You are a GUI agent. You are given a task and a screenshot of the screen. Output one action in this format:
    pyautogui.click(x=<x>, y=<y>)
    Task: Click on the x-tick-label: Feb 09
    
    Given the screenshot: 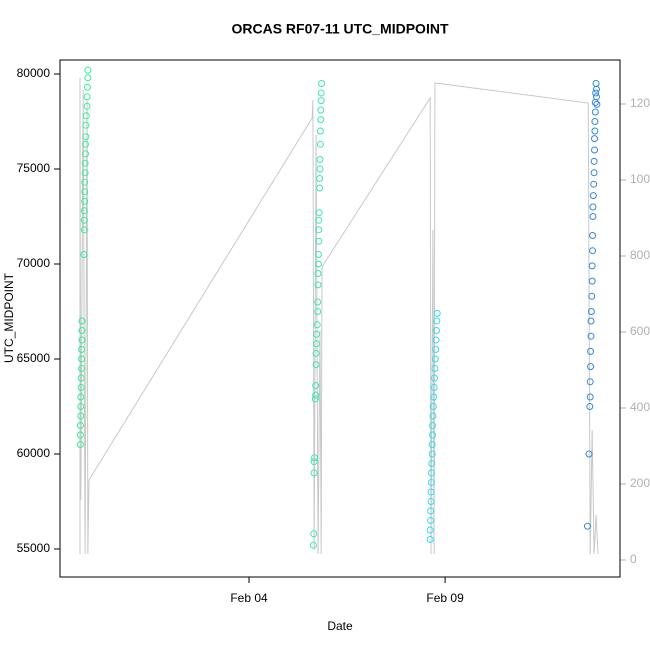 What is the action you would take?
    pyautogui.click(x=445, y=598)
    